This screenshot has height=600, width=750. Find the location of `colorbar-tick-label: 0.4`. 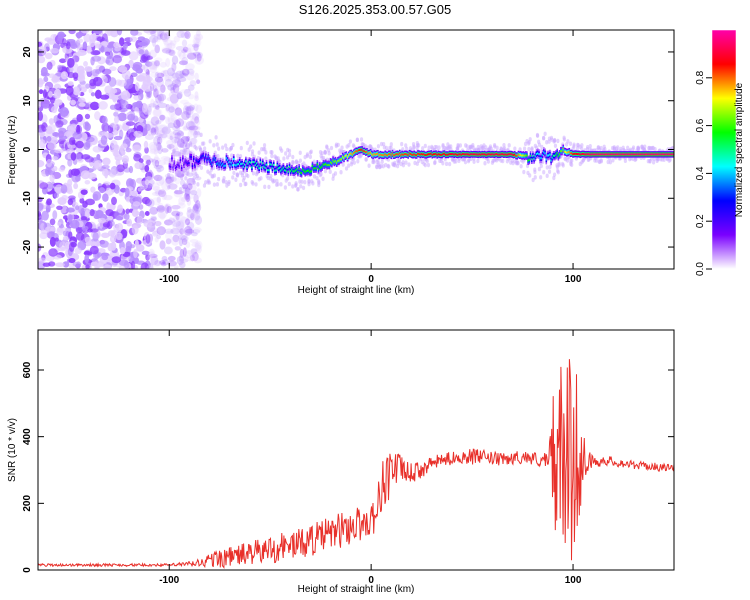

colorbar-tick-label: 0.4 is located at coordinates (700, 173).